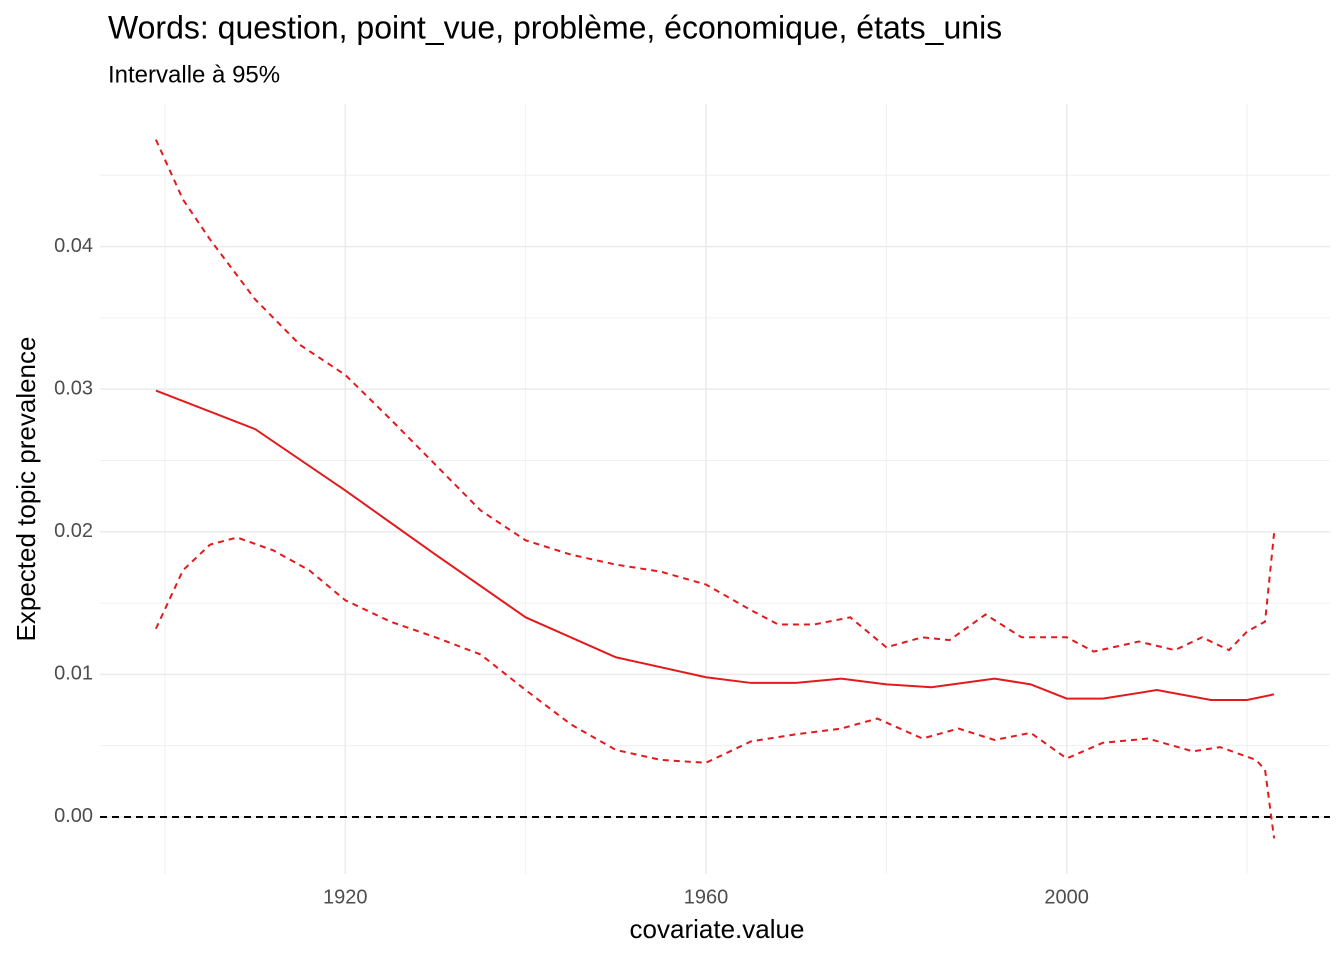 The height and width of the screenshot is (960, 1344). I want to click on y-tick-label: 0.03, so click(73, 388).